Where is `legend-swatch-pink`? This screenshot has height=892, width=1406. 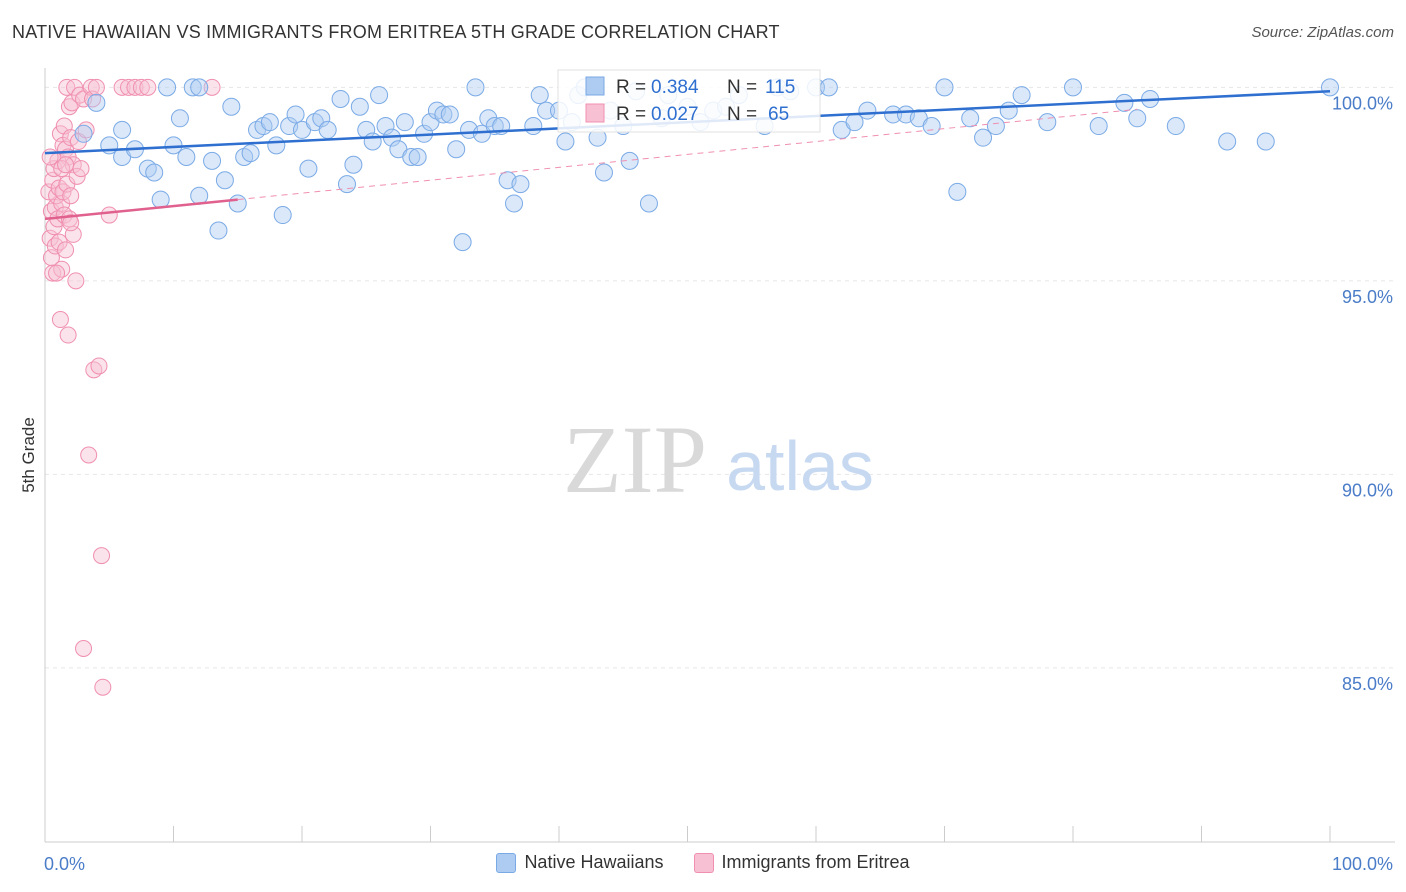 legend-swatch-pink is located at coordinates (703, 862).